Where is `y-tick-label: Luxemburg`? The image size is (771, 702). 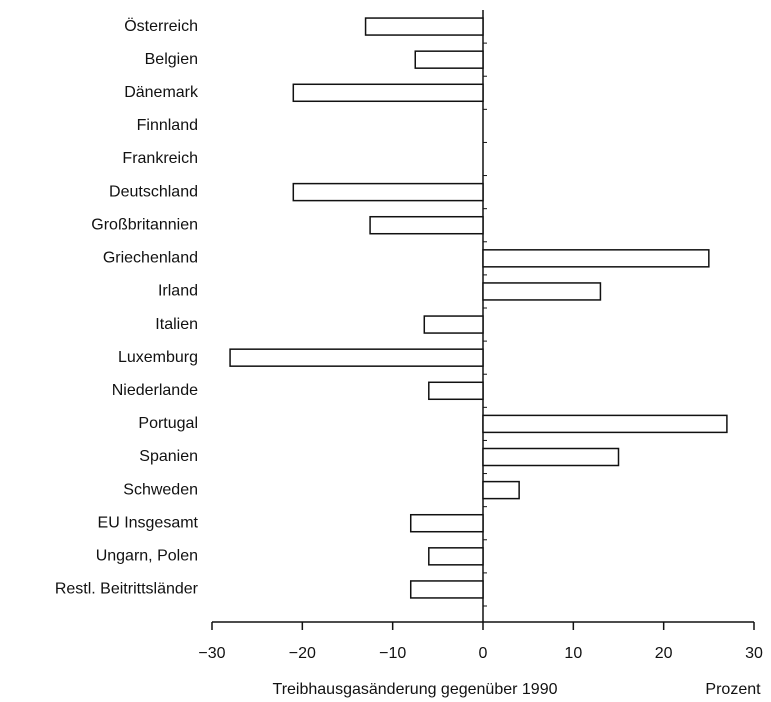 y-tick-label: Luxemburg is located at coordinates (158, 357).